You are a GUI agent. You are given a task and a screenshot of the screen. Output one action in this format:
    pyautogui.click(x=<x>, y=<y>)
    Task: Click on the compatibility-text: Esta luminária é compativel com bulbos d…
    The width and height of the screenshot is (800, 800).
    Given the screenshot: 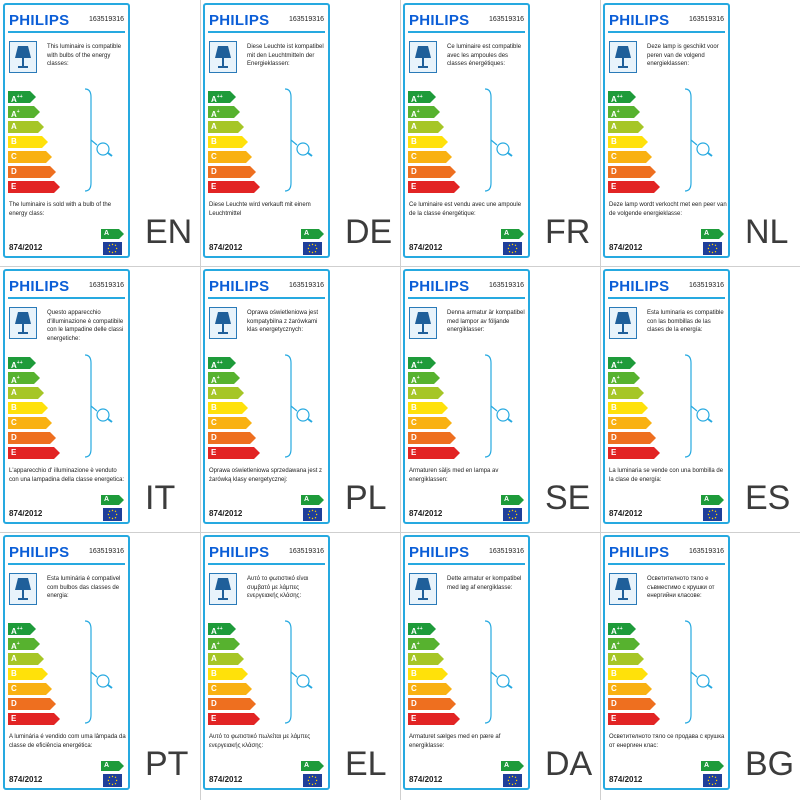 What is the action you would take?
    pyautogui.click(x=84, y=587)
    